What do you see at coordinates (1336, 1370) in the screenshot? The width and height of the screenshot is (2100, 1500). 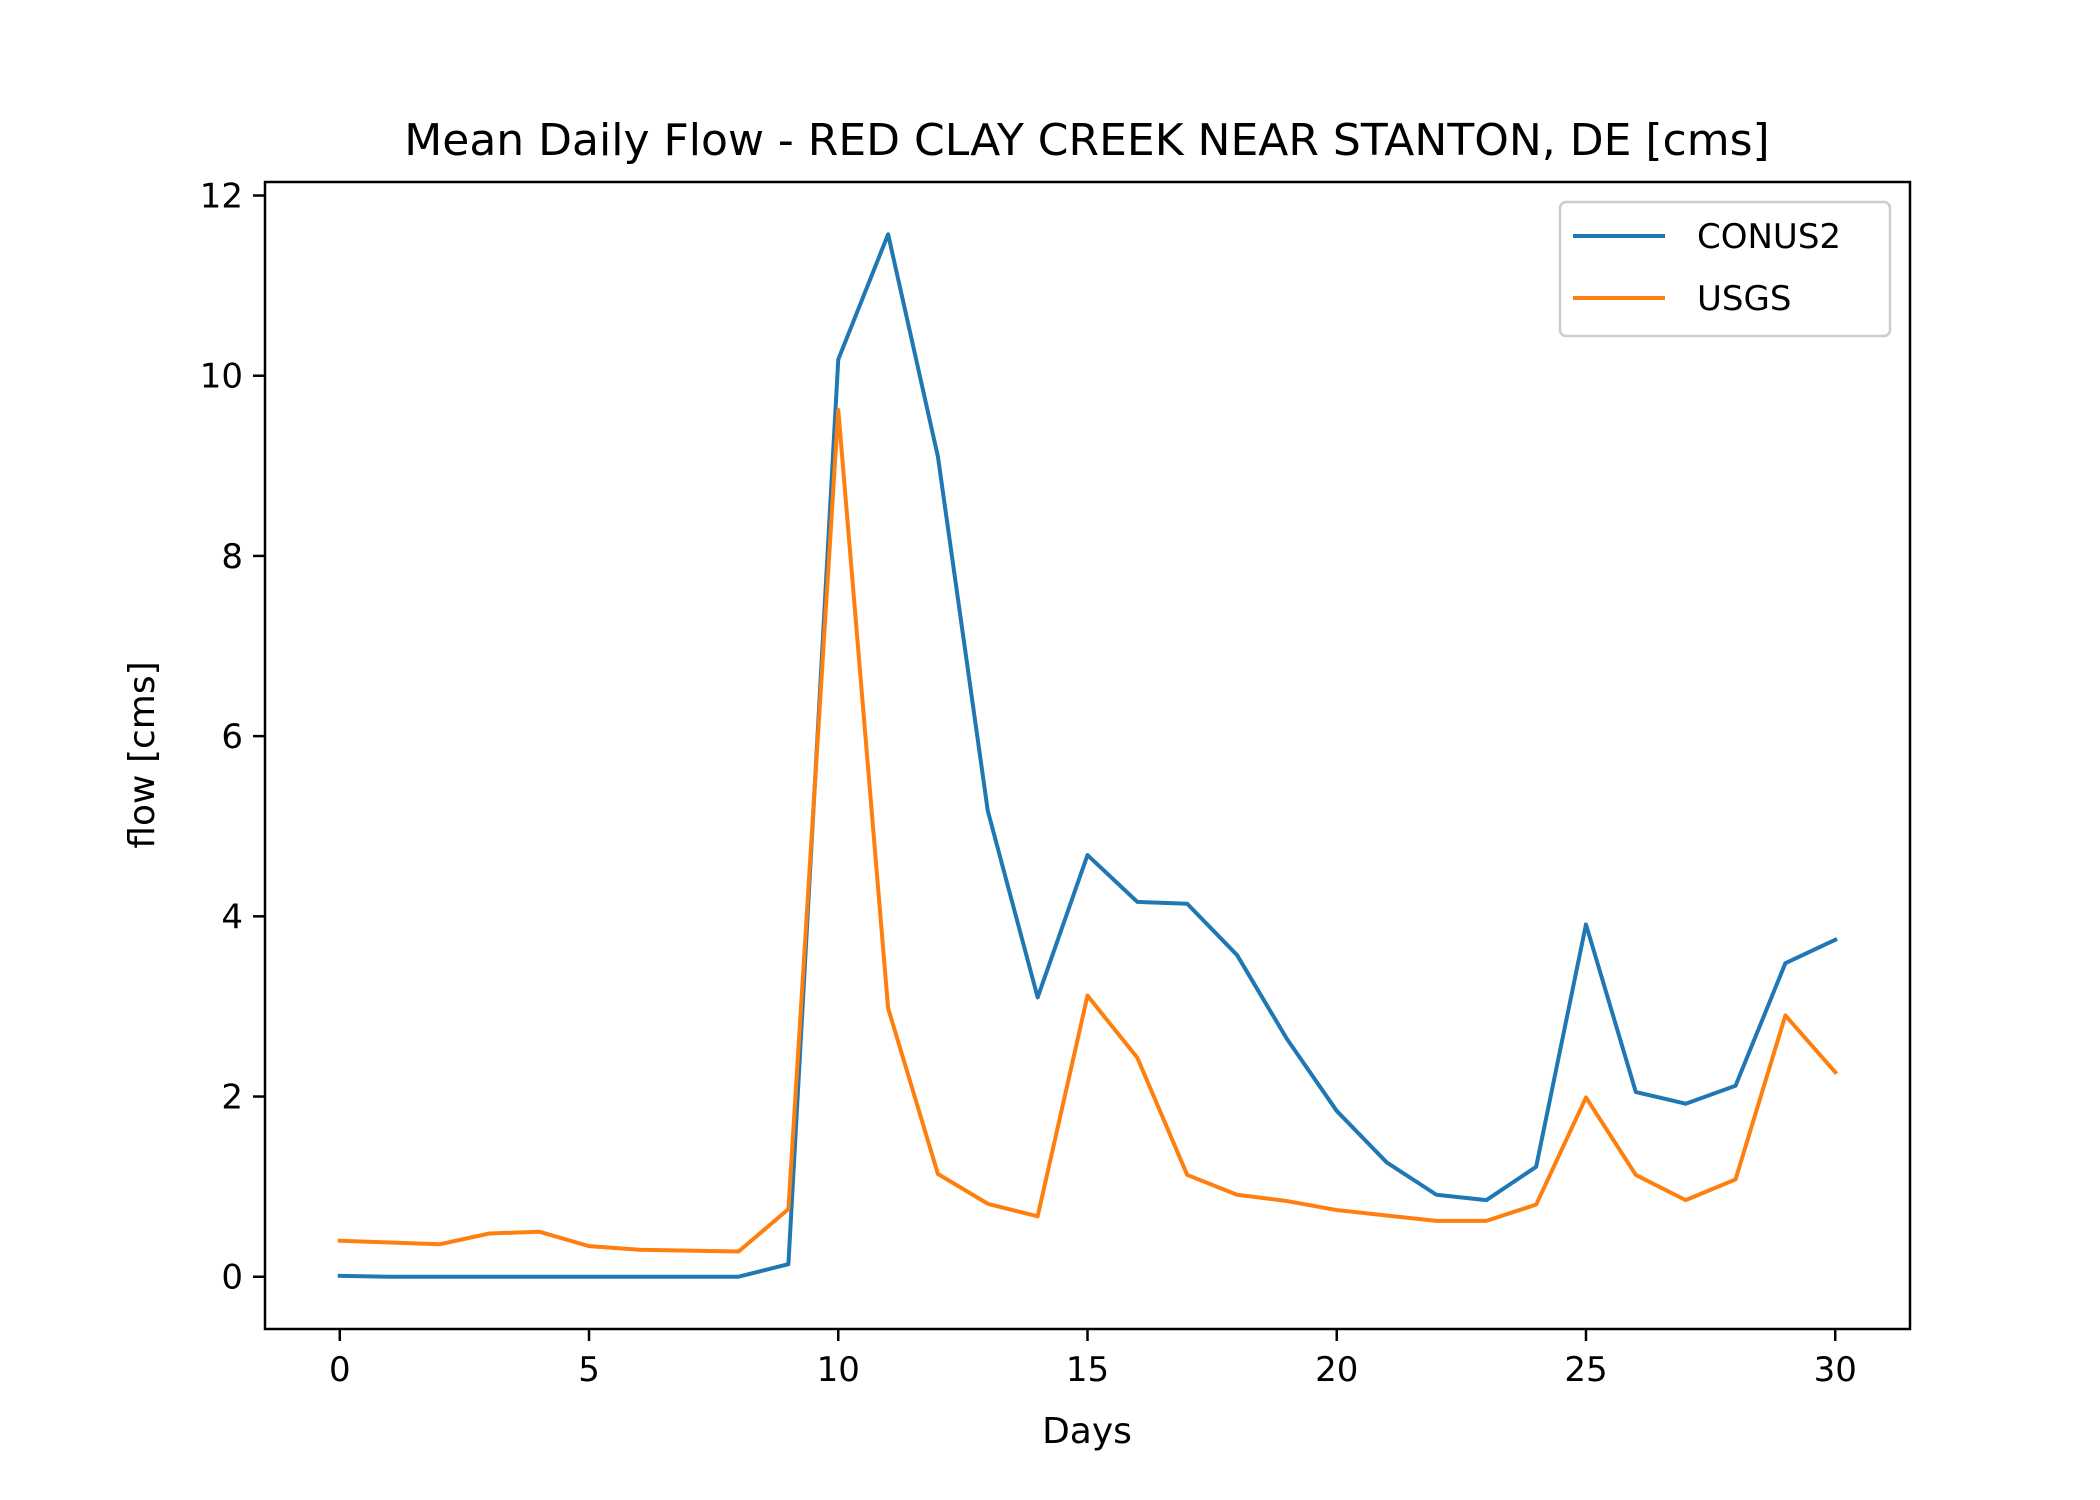 I see `x-tick-label-20: 20` at bounding box center [1336, 1370].